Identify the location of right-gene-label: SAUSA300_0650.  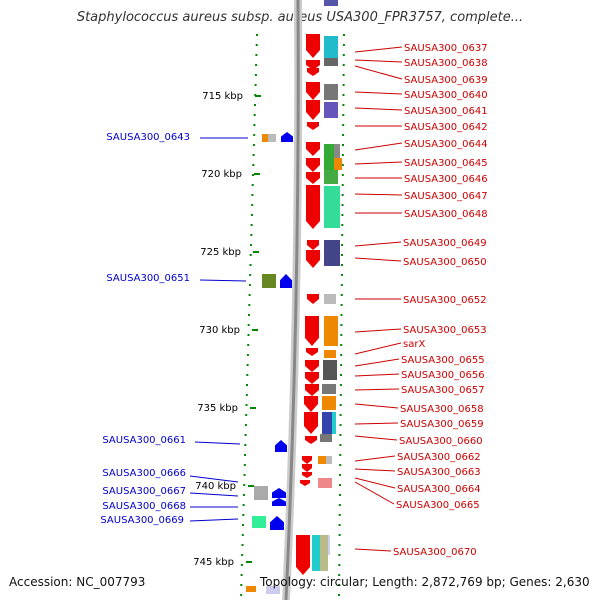
(445, 262).